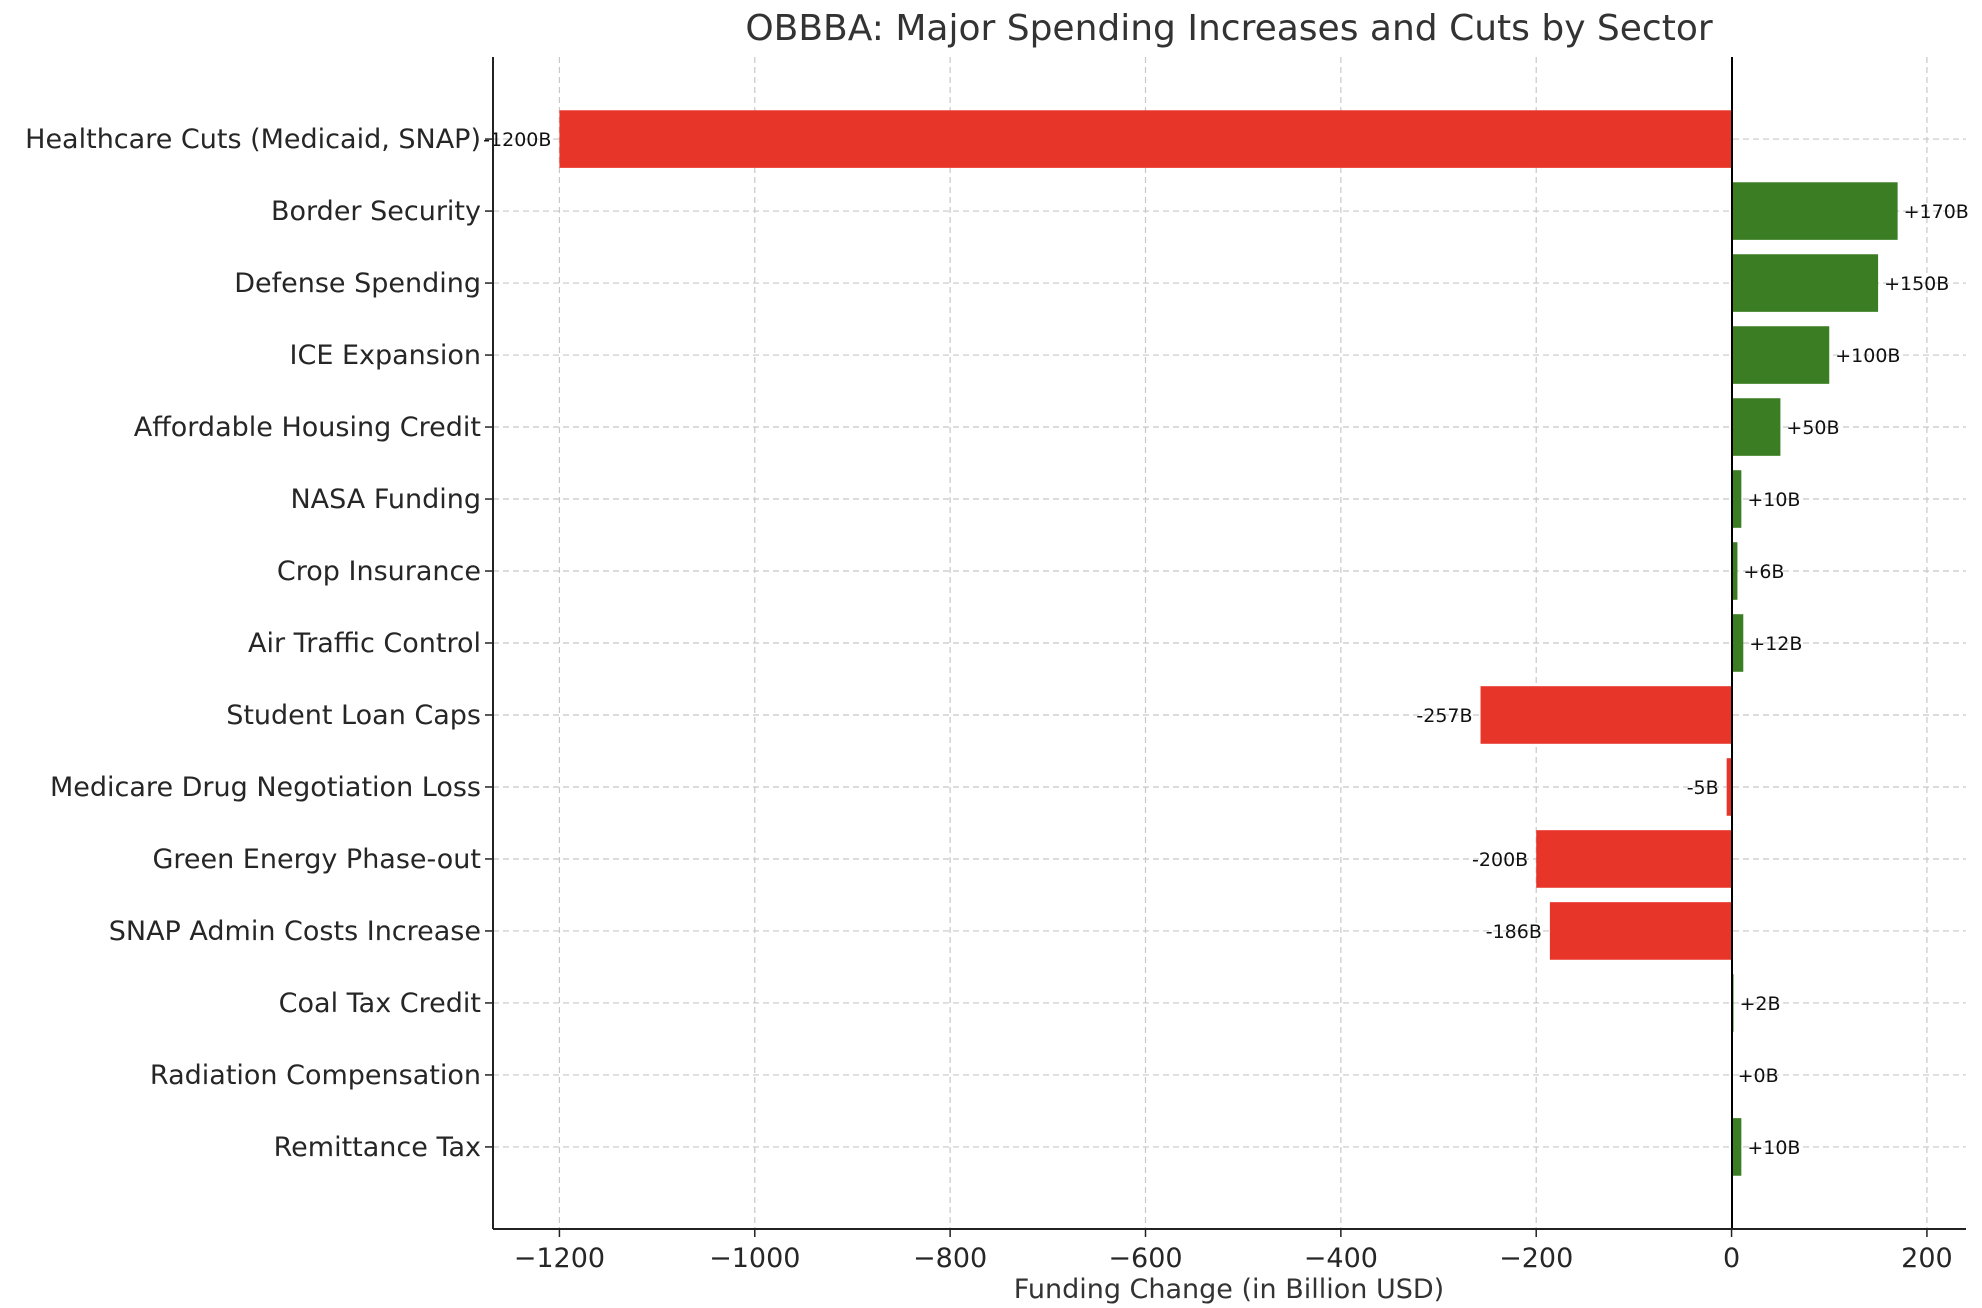 This screenshot has width=1982, height=1308. What do you see at coordinates (379, 571) in the screenshot?
I see `y-tick-label: Crop Insurance` at bounding box center [379, 571].